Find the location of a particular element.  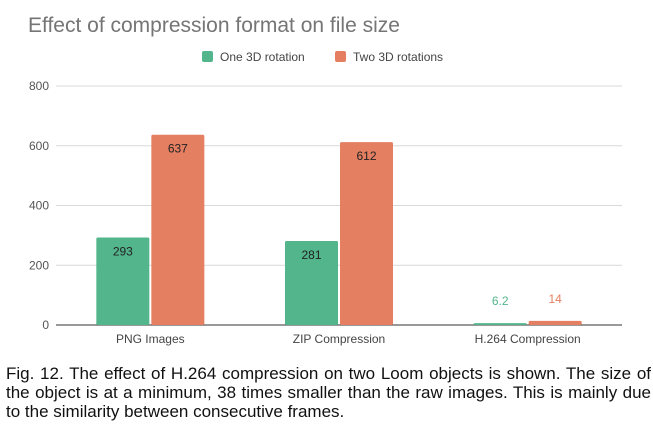

data-label: 6.2 is located at coordinates (500, 301).